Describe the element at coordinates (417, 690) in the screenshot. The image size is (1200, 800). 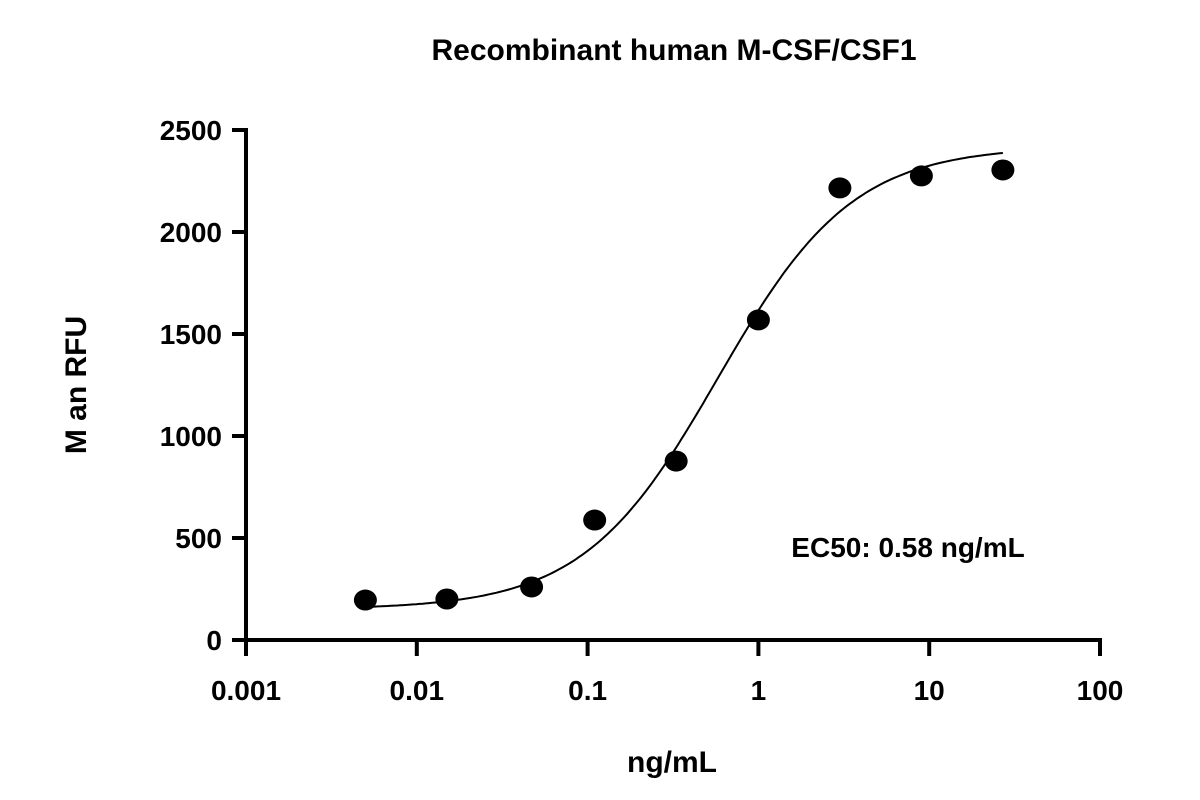
I see `x-tick-label: 0.01` at that location.